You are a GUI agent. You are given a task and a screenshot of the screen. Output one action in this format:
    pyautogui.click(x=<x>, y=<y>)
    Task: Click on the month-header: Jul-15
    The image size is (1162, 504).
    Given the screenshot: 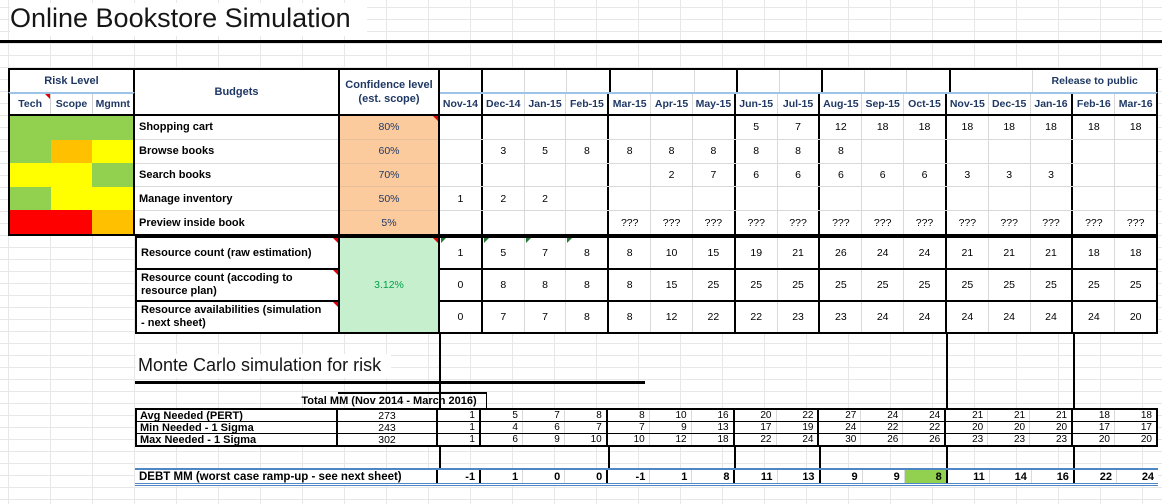 What is the action you would take?
    pyautogui.click(x=799, y=104)
    